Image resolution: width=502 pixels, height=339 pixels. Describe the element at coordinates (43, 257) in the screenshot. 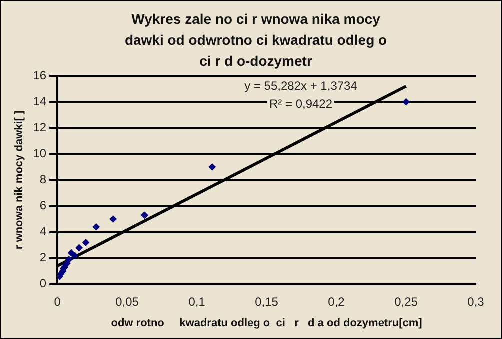

I see `y-tick-label: 2` at that location.